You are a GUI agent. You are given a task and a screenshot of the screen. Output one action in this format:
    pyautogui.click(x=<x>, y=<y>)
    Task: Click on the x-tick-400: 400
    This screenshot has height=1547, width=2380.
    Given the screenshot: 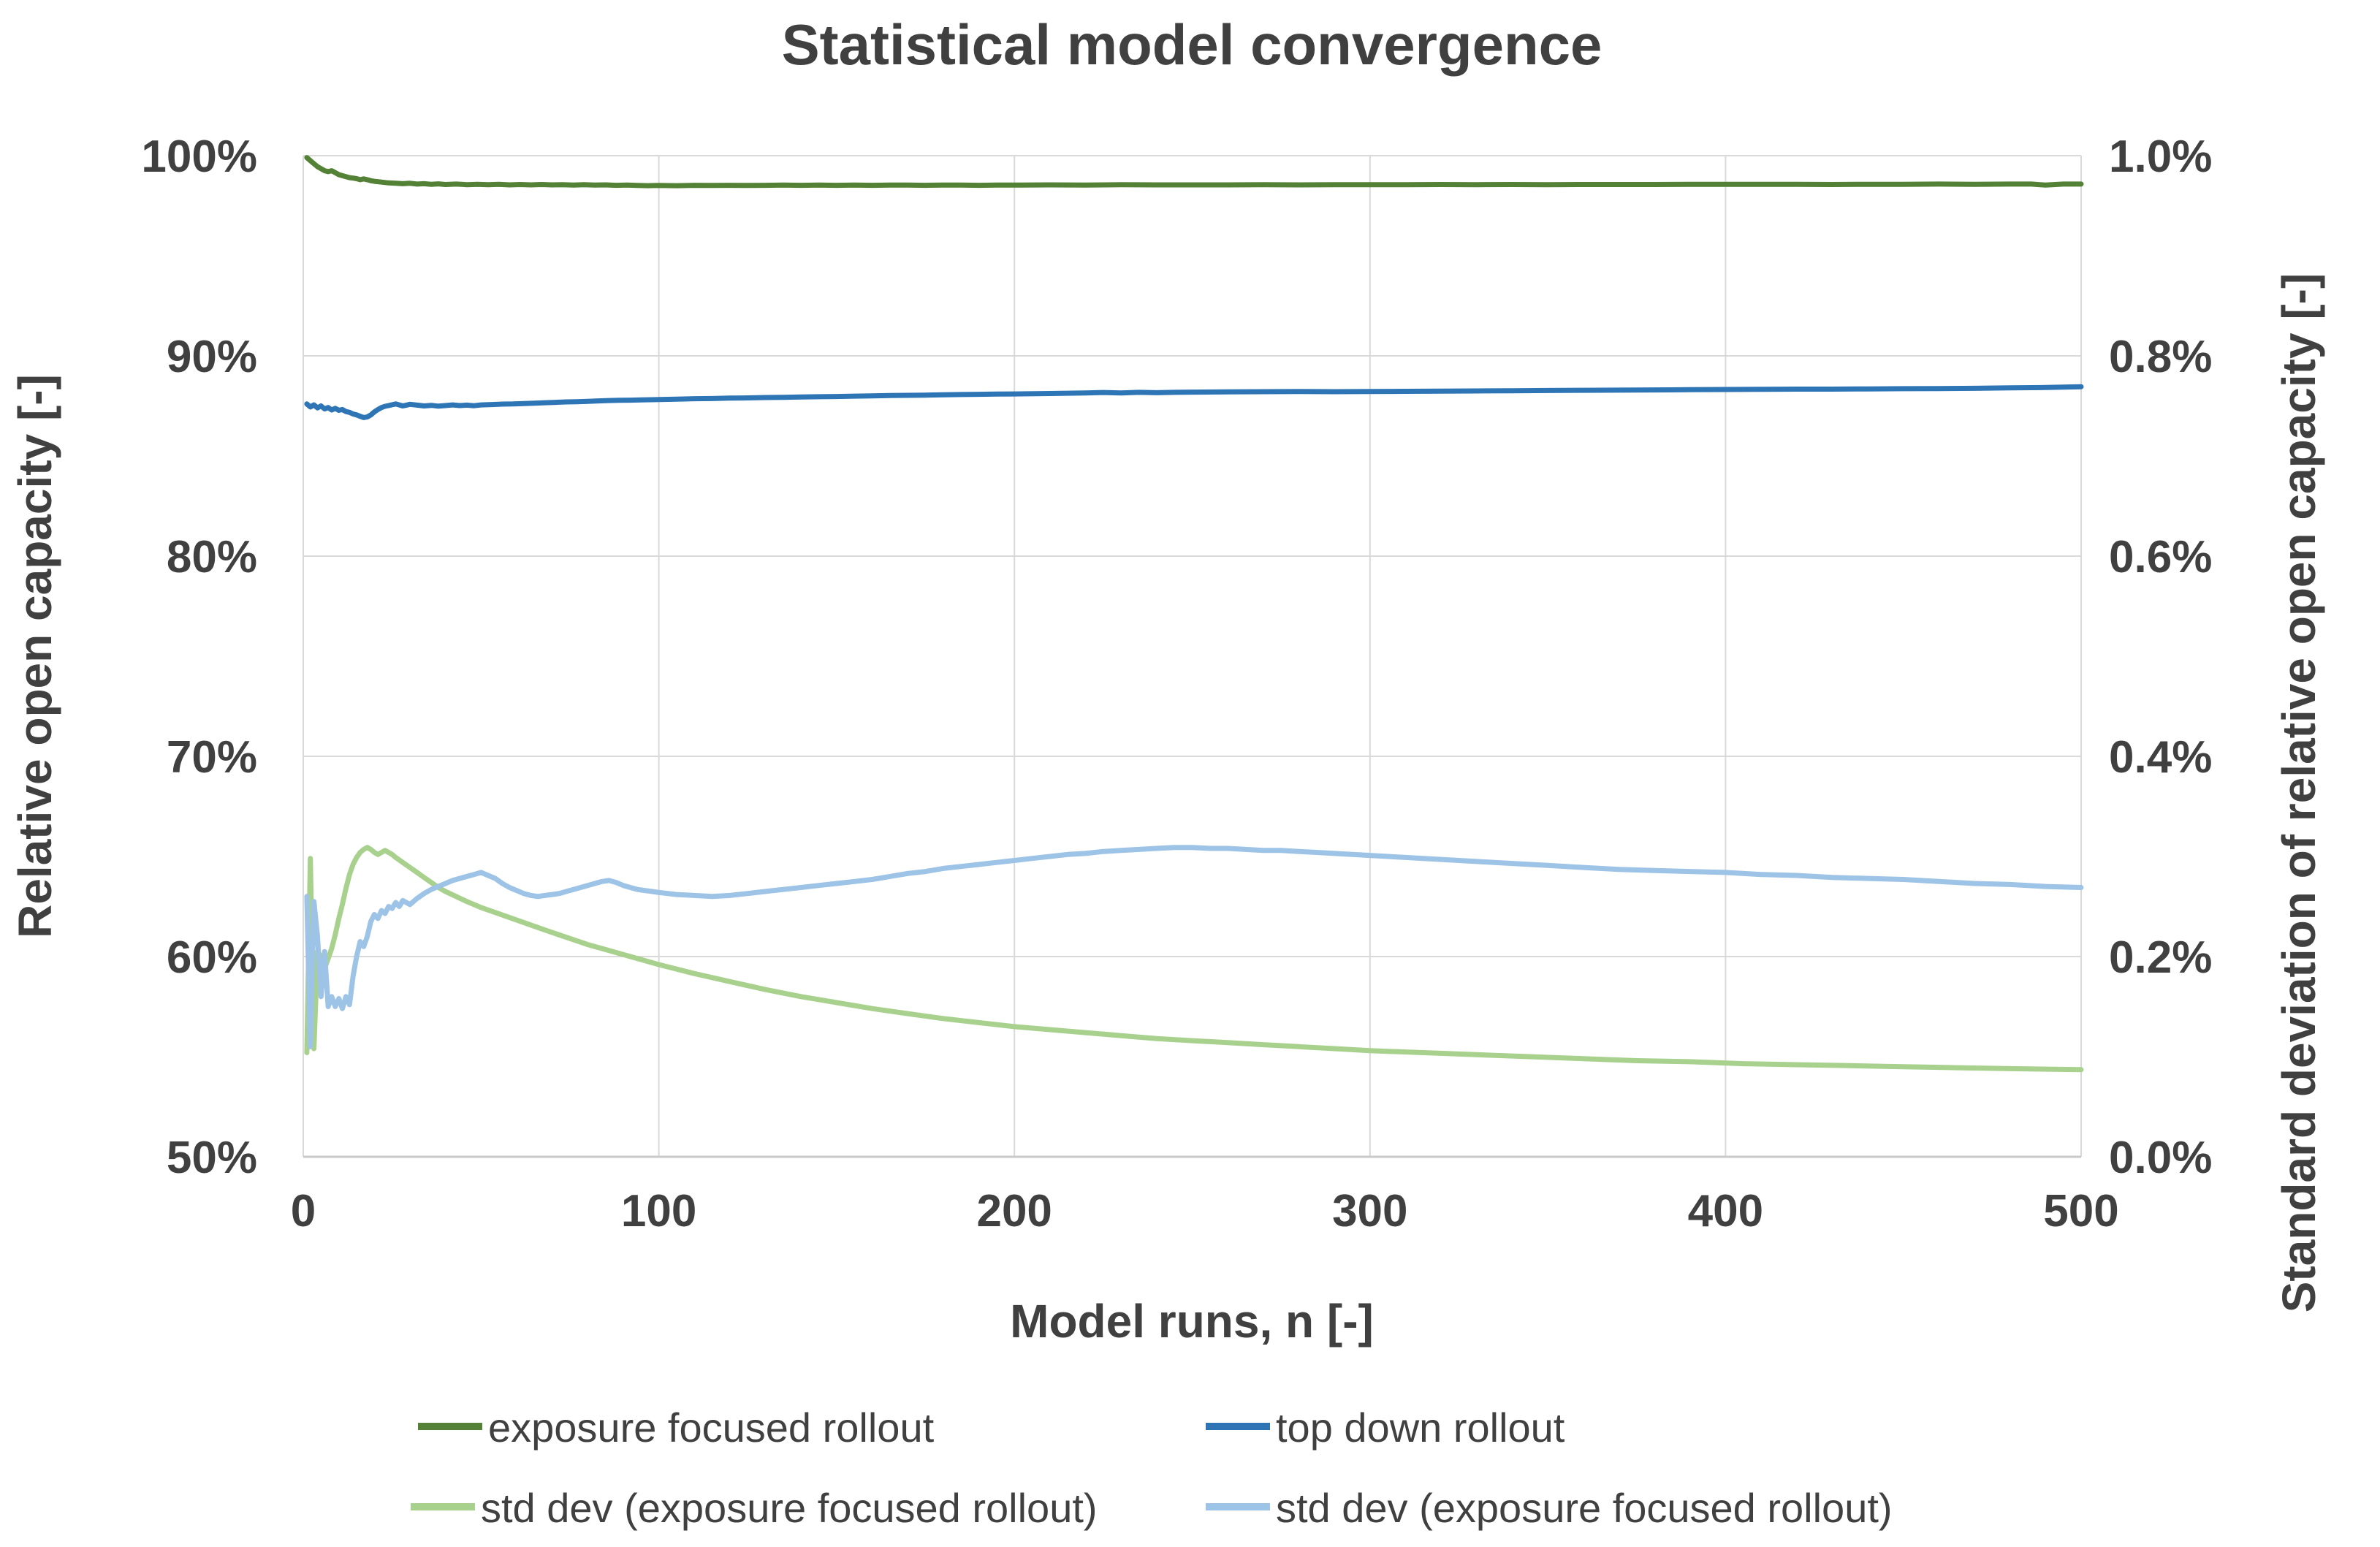 What is the action you would take?
    pyautogui.click(x=1725, y=1211)
    